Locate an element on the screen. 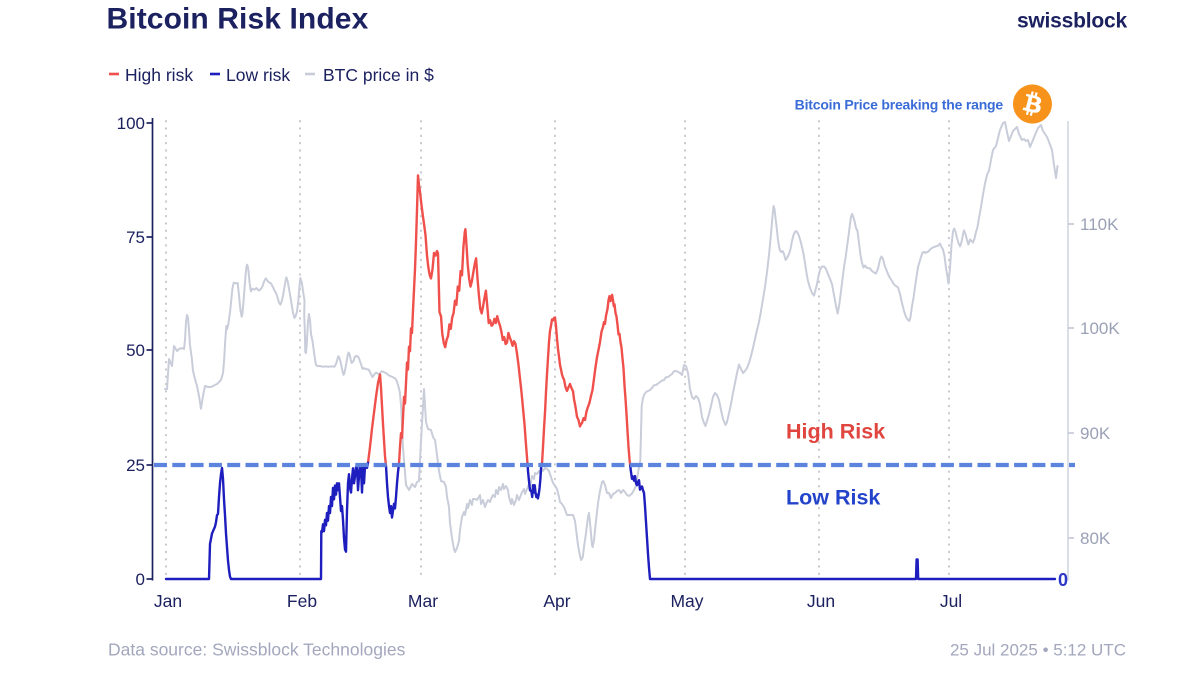 The image size is (1200, 680). svg-text: High risk is located at coordinates (159, 75).